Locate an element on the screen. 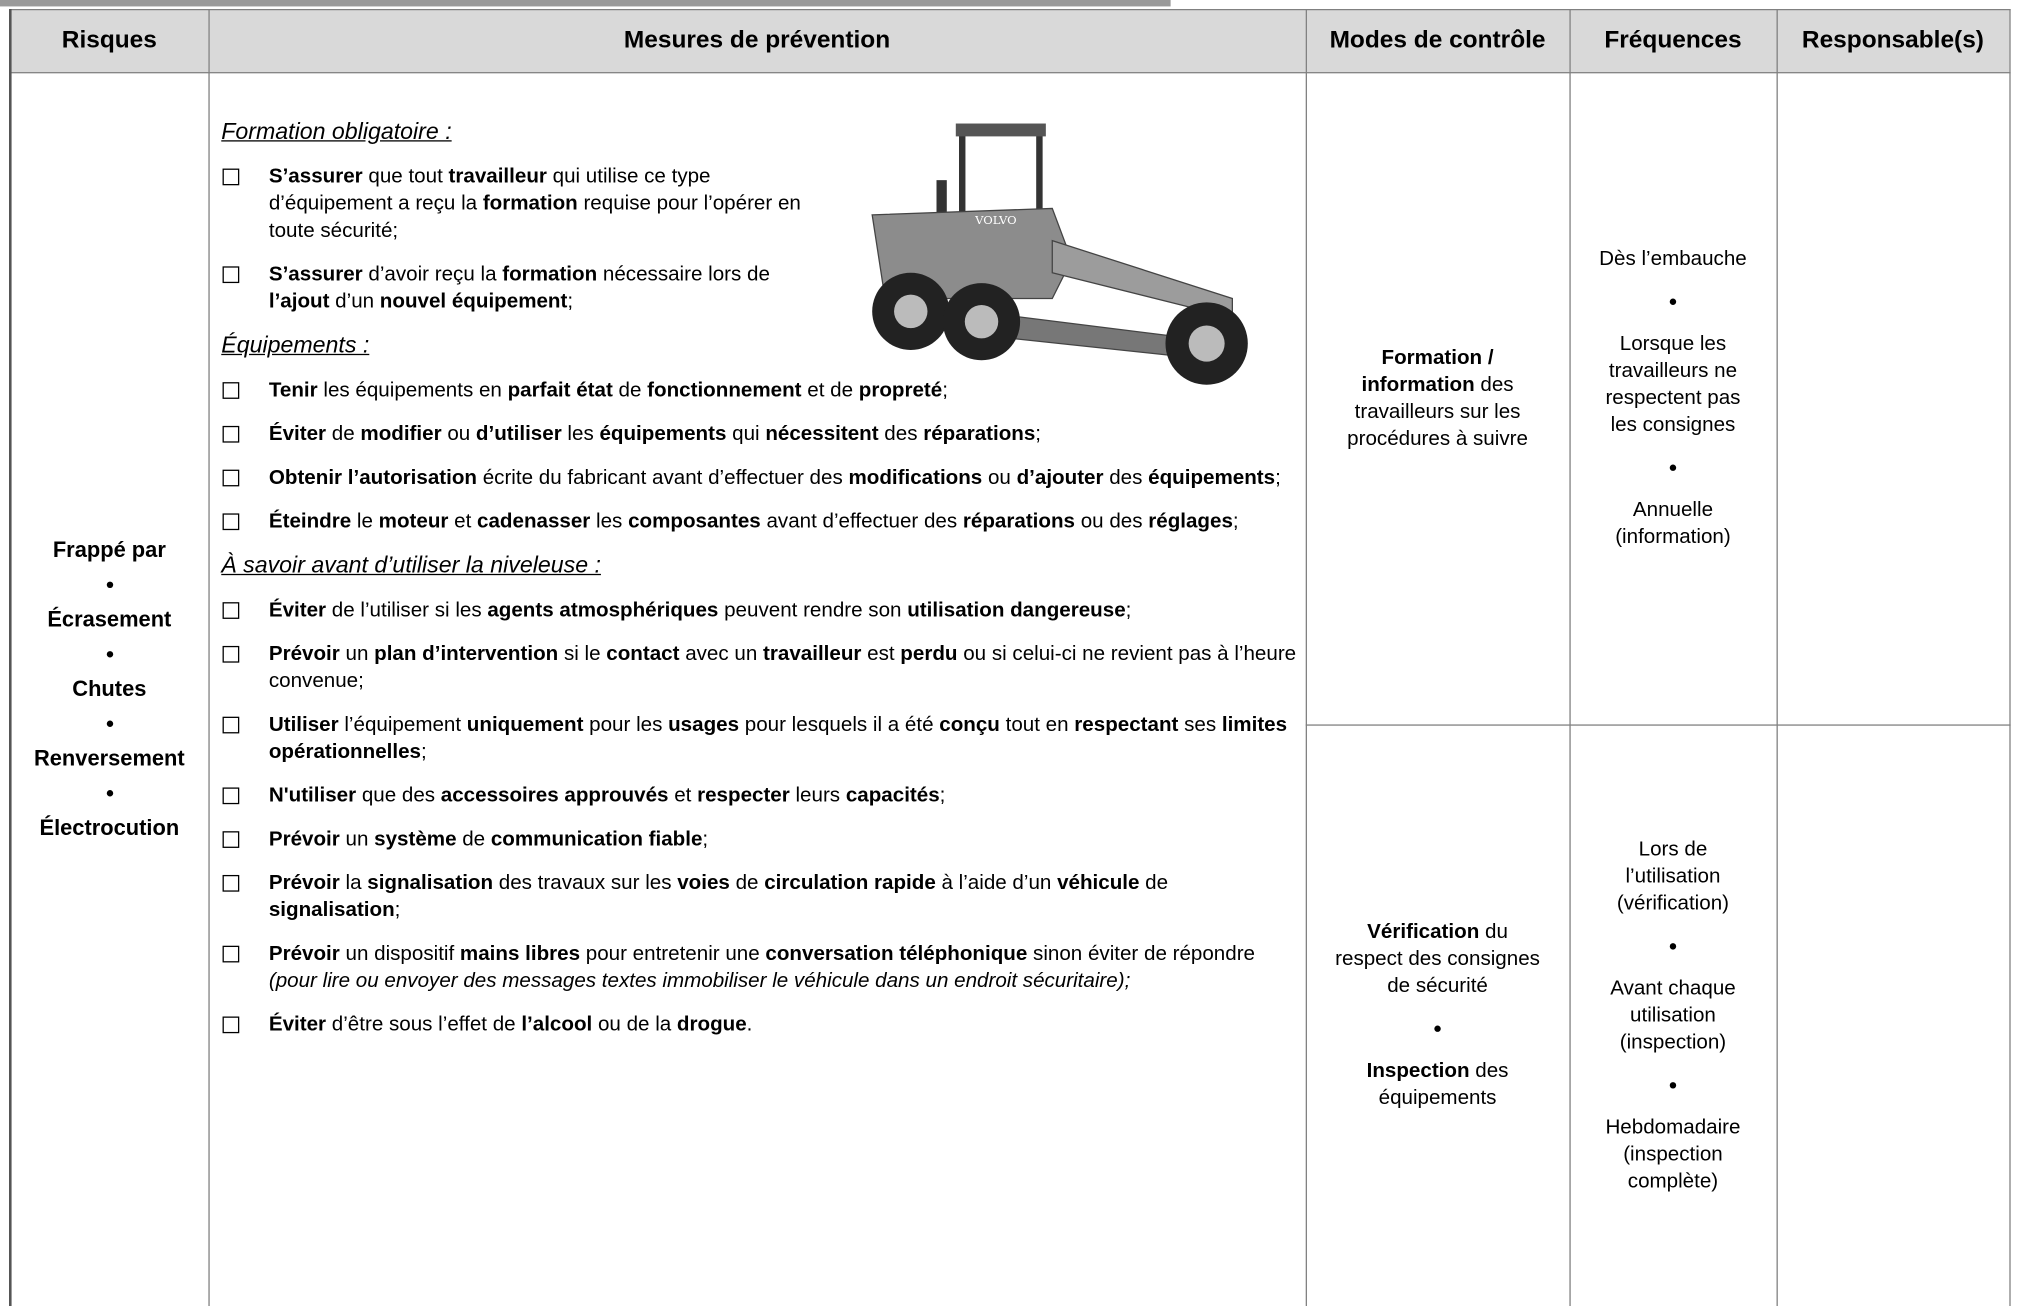 This screenshot has height=1306, width=2017. text-run: usages is located at coordinates (704, 725).